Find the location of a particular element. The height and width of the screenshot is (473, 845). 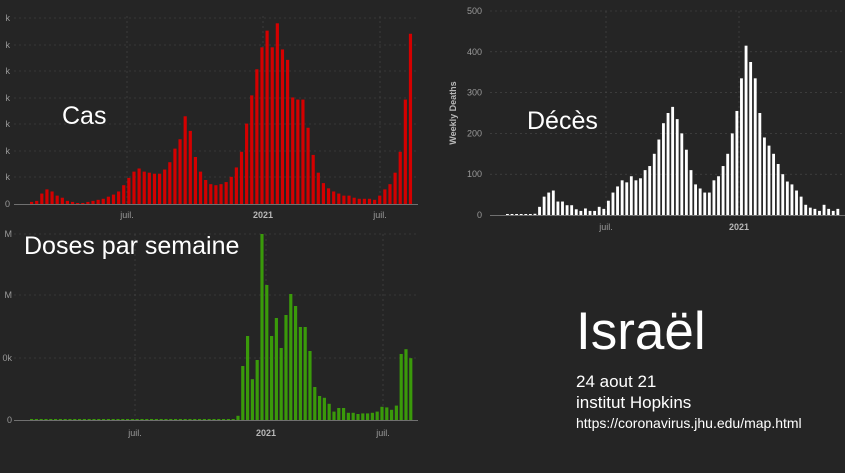

source-url: https://coronavirus.jhu.edu/map.html is located at coordinates (689, 423).